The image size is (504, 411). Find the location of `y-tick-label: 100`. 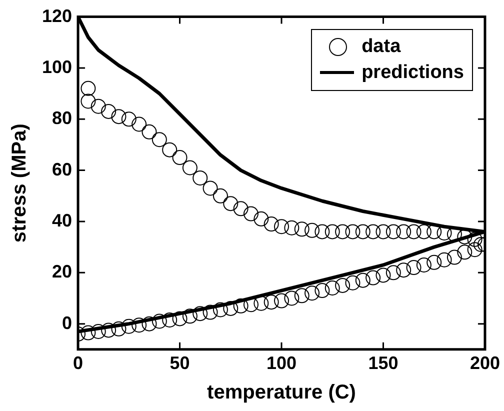

y-tick-label: 100 is located at coordinates (57, 66).